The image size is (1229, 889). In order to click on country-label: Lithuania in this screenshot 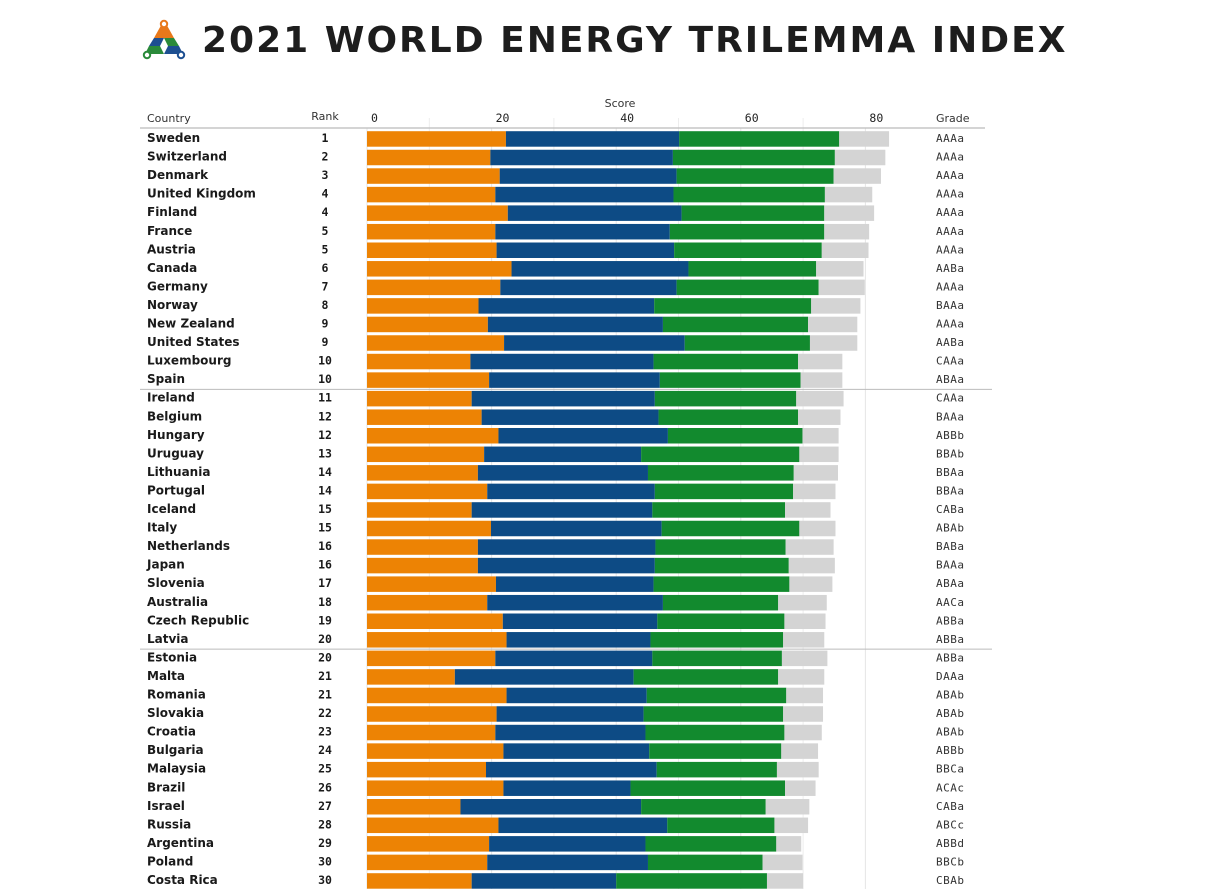, I will do `click(178, 472)`.